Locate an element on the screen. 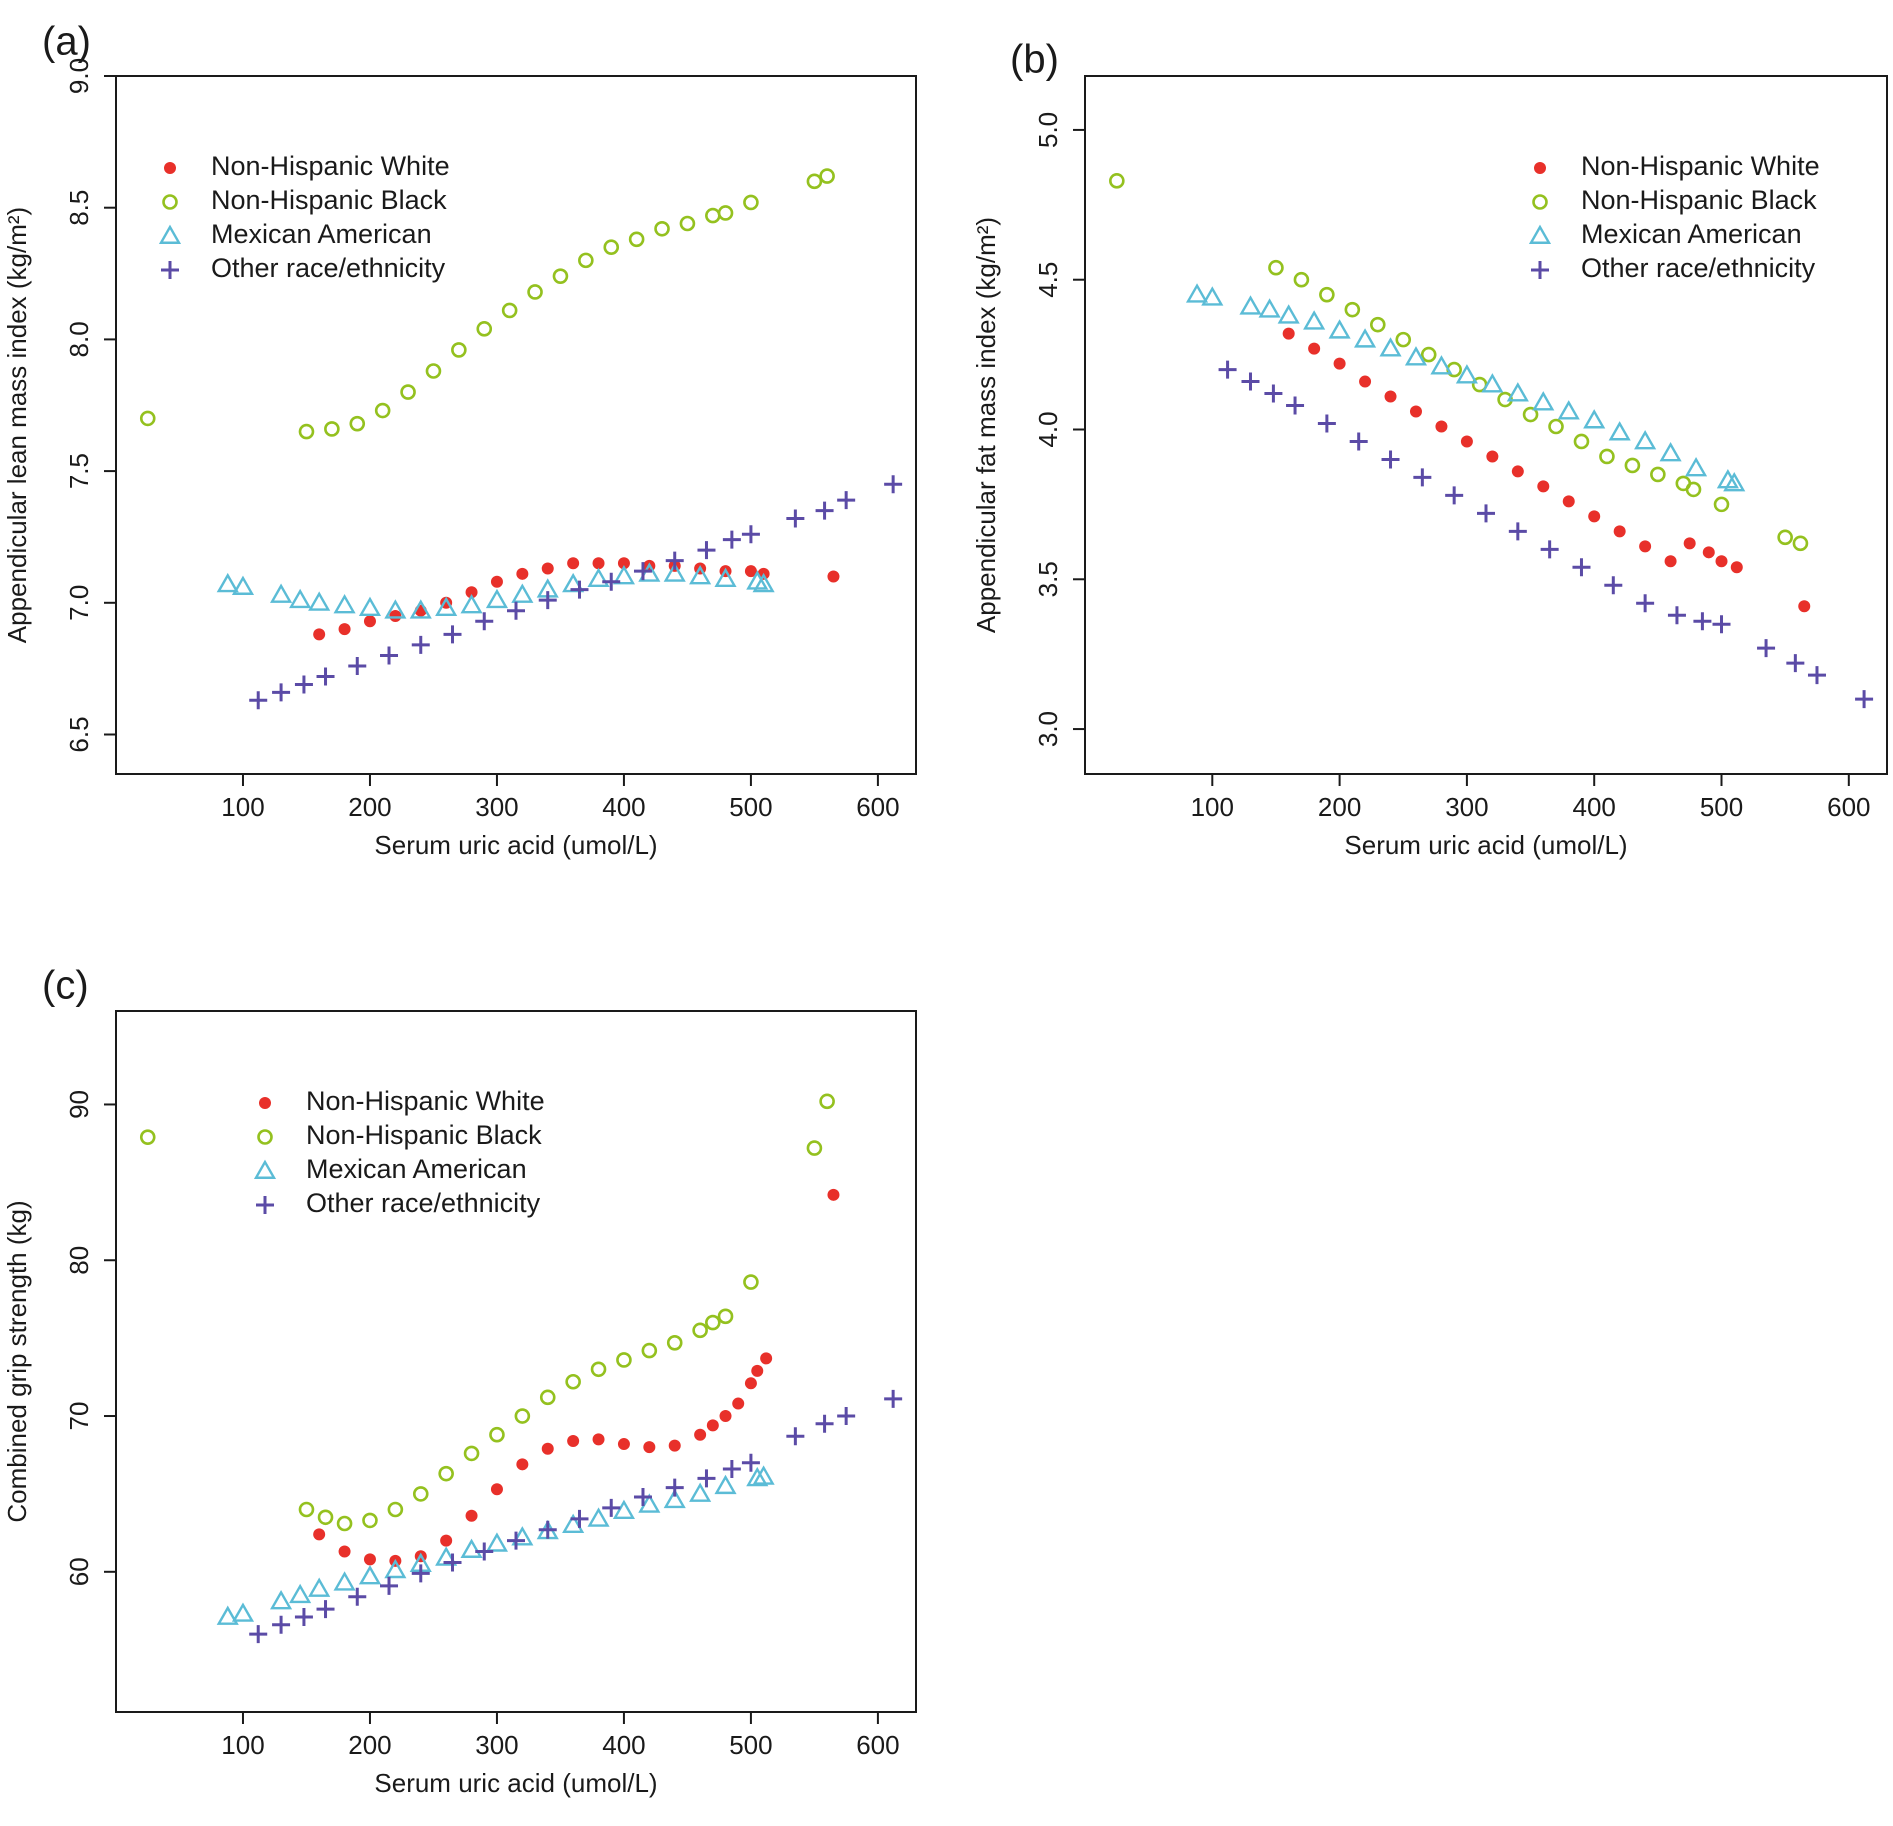 This screenshot has height=1826, width=1893. y-tick-label: 7.0 is located at coordinates (79, 603).